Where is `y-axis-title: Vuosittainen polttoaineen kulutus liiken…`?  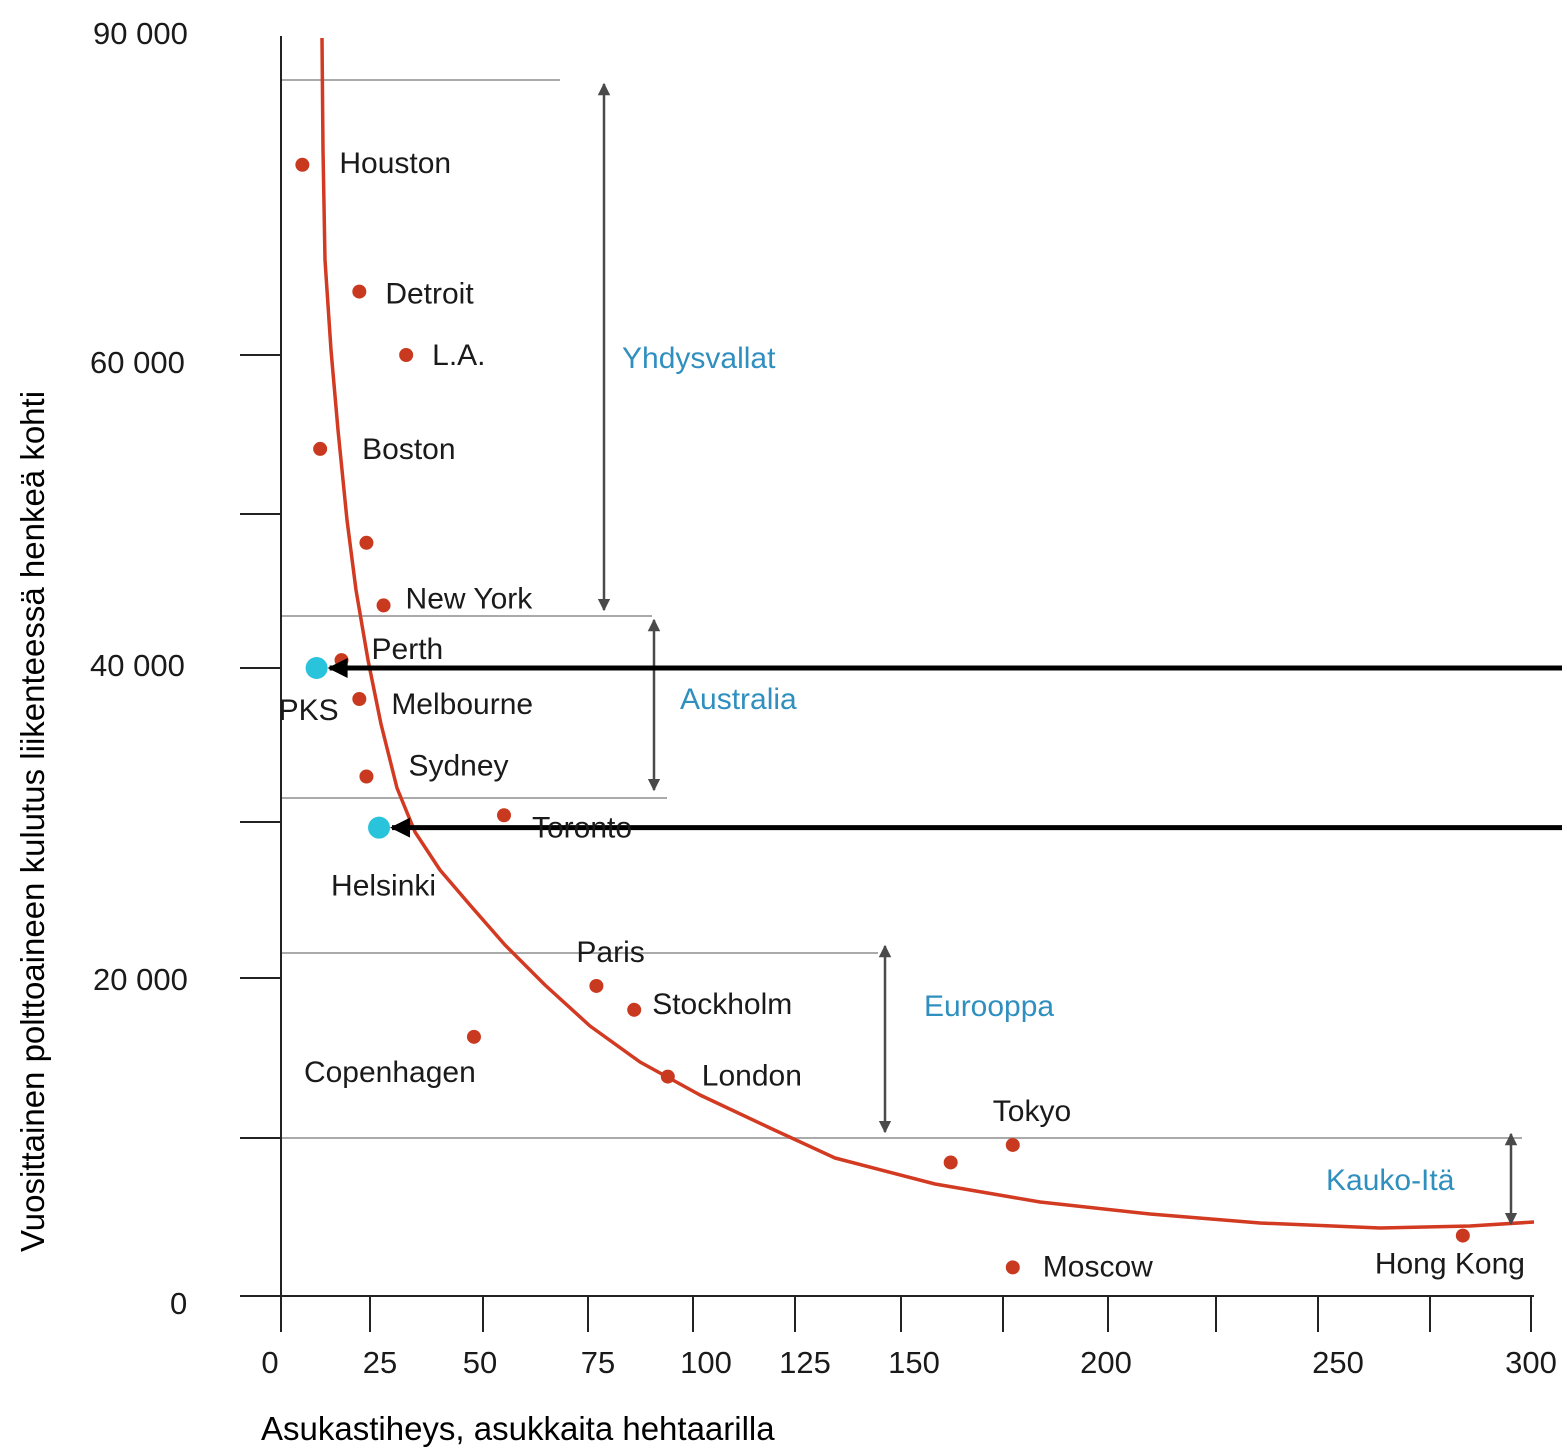
y-axis-title: Vuosittainen polttoaineen kulutus liiken… is located at coordinates (32, 821).